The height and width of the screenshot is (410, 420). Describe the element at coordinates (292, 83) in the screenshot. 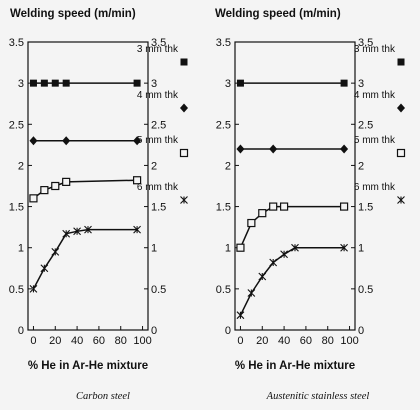

I see `series-3-mm-thk` at that location.